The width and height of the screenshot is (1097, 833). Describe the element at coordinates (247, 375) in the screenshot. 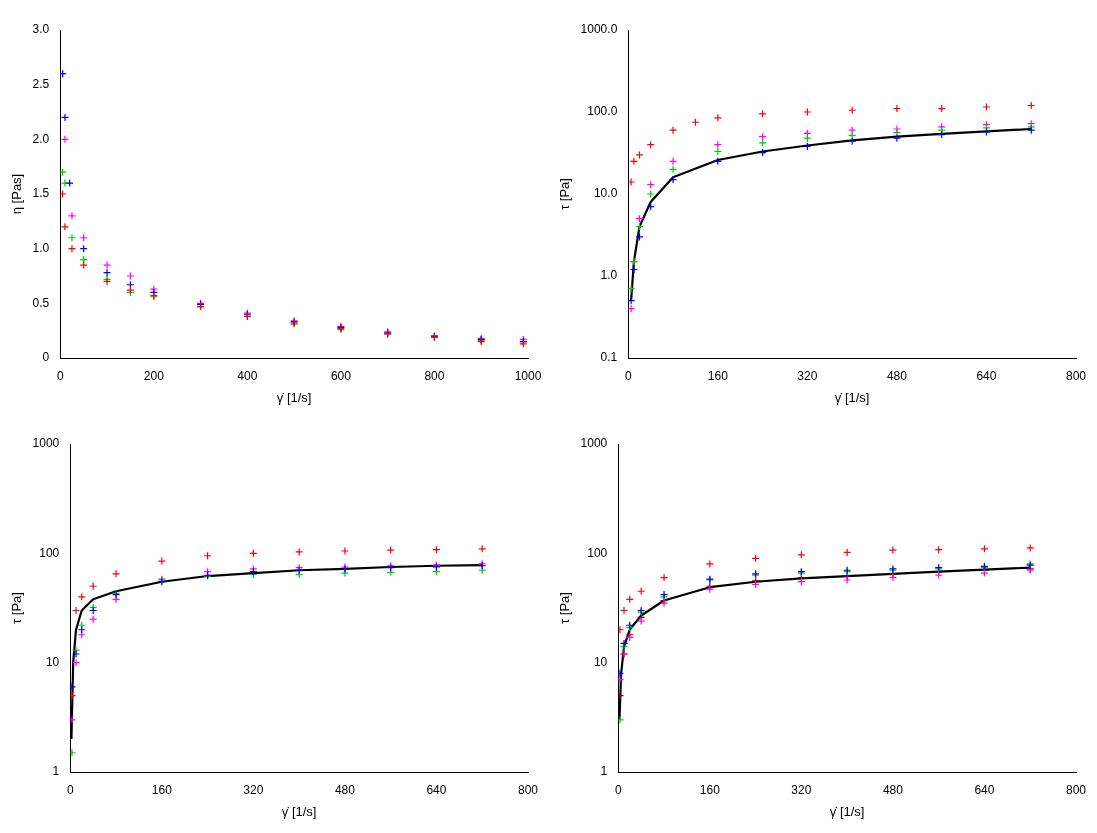

I see `x-tick-label: 400` at that location.